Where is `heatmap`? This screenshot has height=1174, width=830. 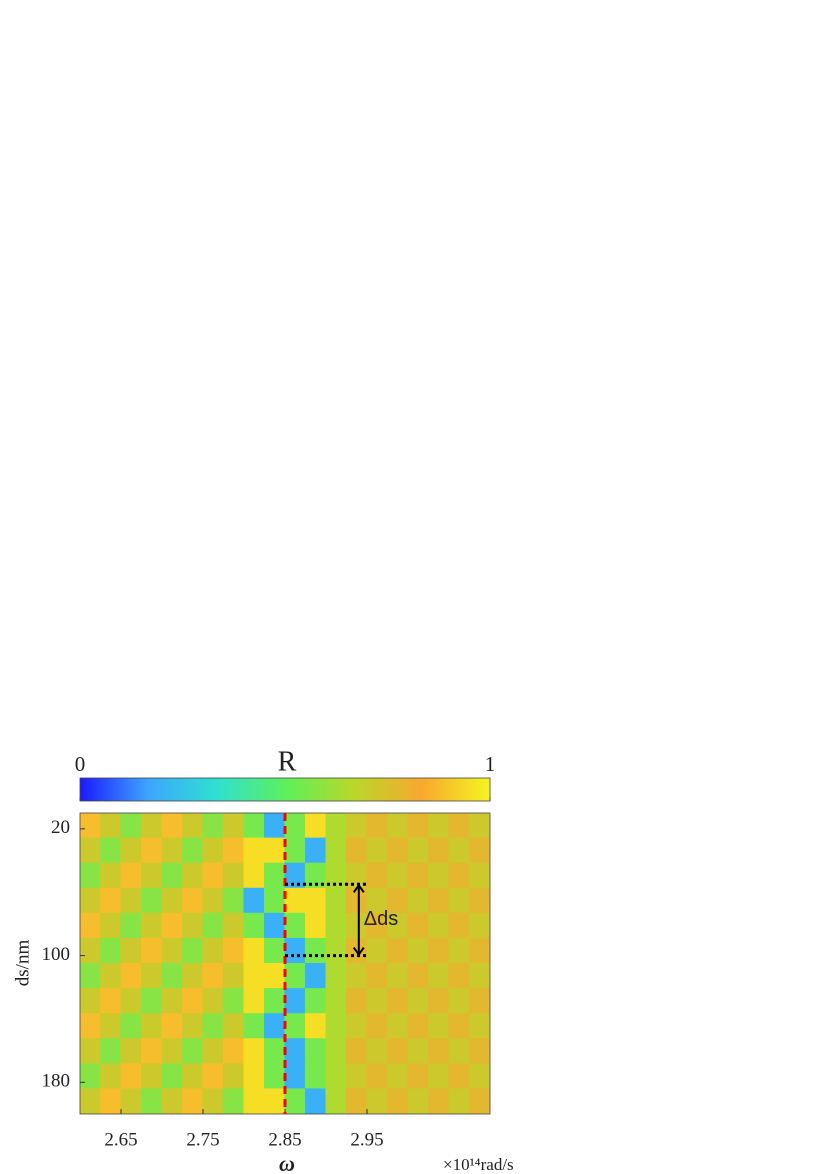
heatmap is located at coordinates (285, 963).